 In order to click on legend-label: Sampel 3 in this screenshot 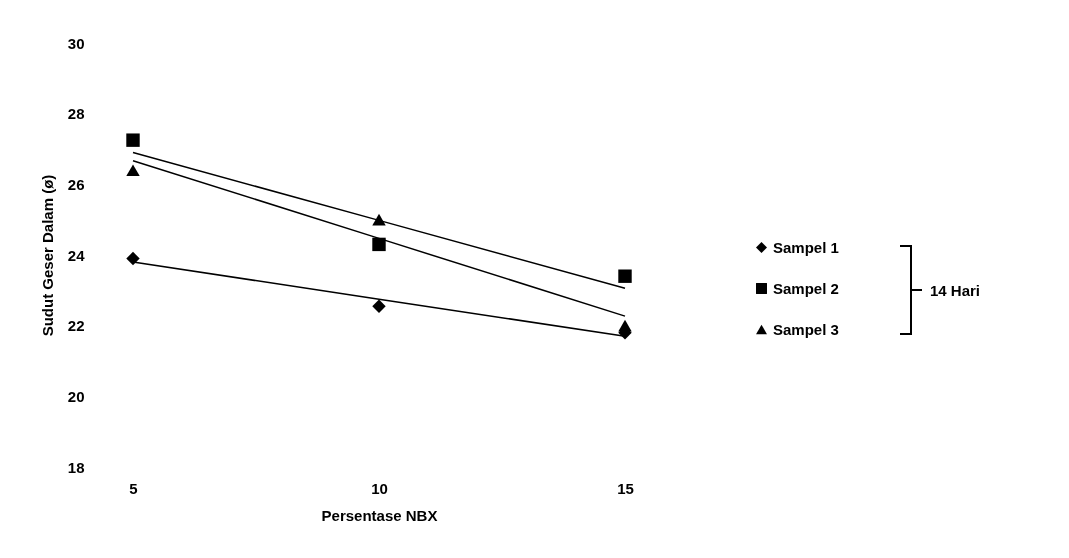, I will do `click(806, 329)`.